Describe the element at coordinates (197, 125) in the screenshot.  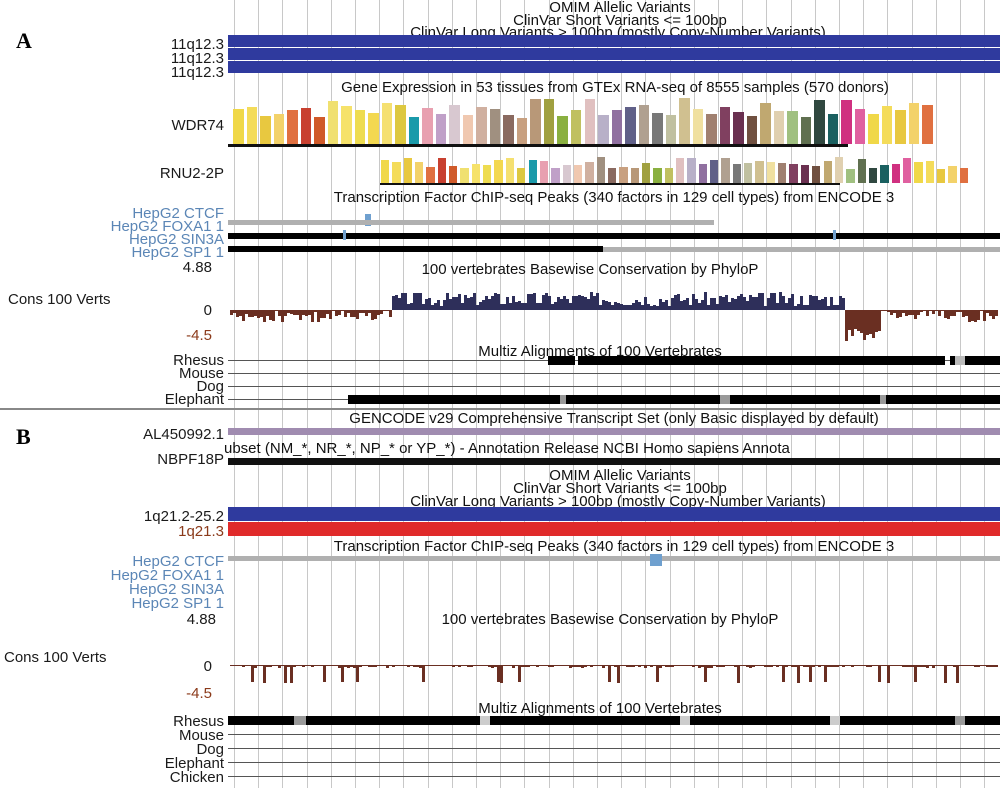
I see `panel-a-gene-label-wdr74: WDR74` at that location.